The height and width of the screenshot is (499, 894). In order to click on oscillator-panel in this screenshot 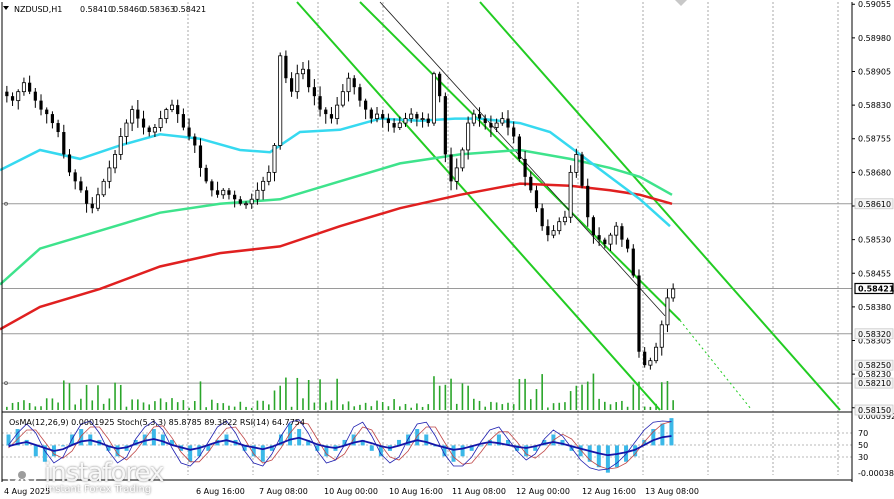, I will do `click(427, 445)`.